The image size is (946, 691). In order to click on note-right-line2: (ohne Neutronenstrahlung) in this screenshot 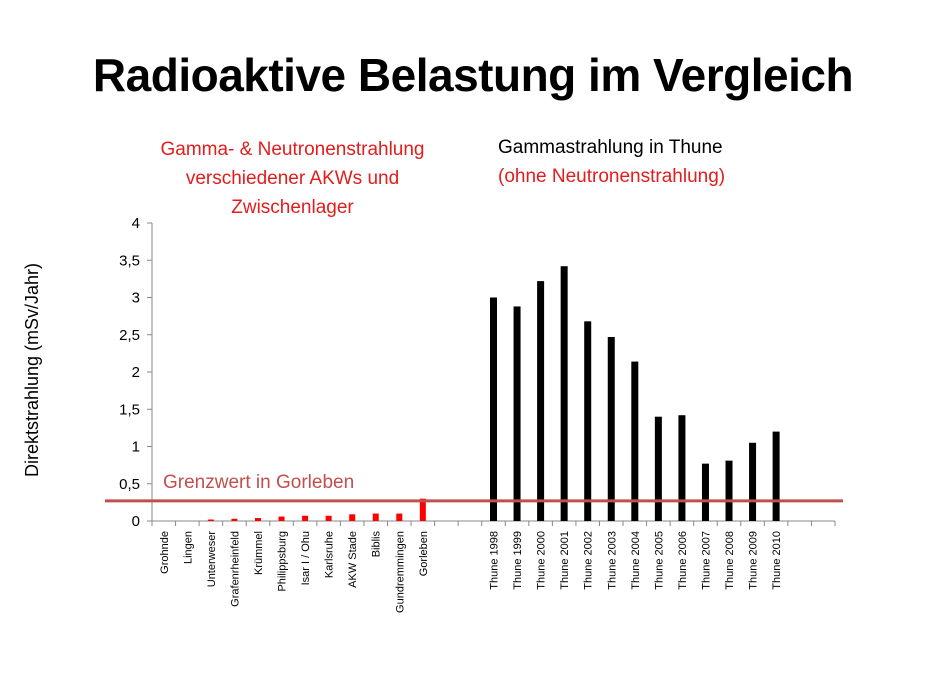, I will do `click(612, 176)`.